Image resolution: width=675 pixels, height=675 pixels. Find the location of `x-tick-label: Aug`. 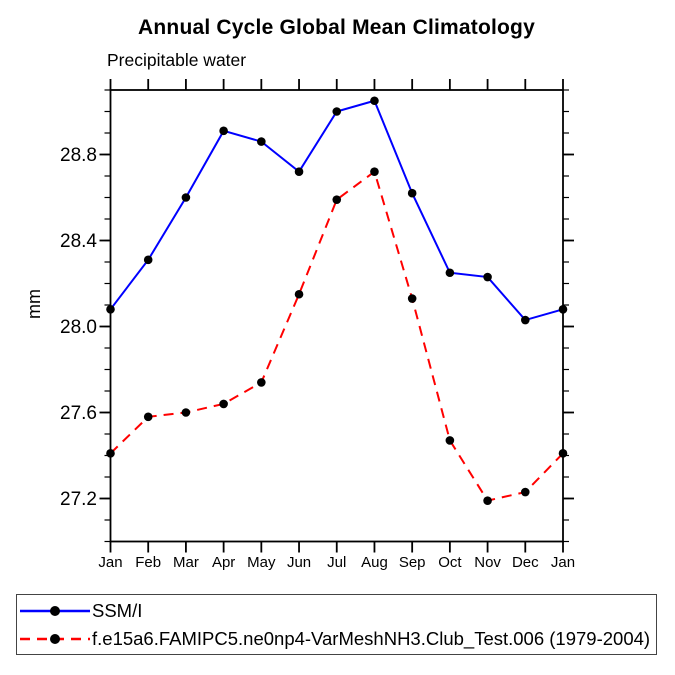

x-tick-label: Aug is located at coordinates (374, 562).